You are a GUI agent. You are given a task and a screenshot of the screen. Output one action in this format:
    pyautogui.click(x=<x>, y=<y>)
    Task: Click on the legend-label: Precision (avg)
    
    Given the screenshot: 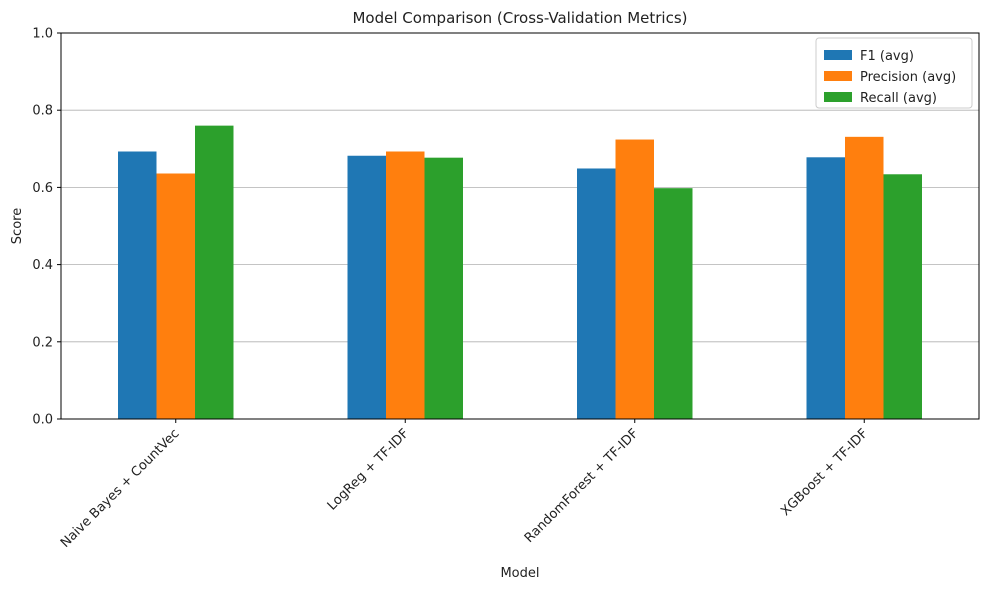 What is the action you would take?
    pyautogui.click(x=908, y=77)
    